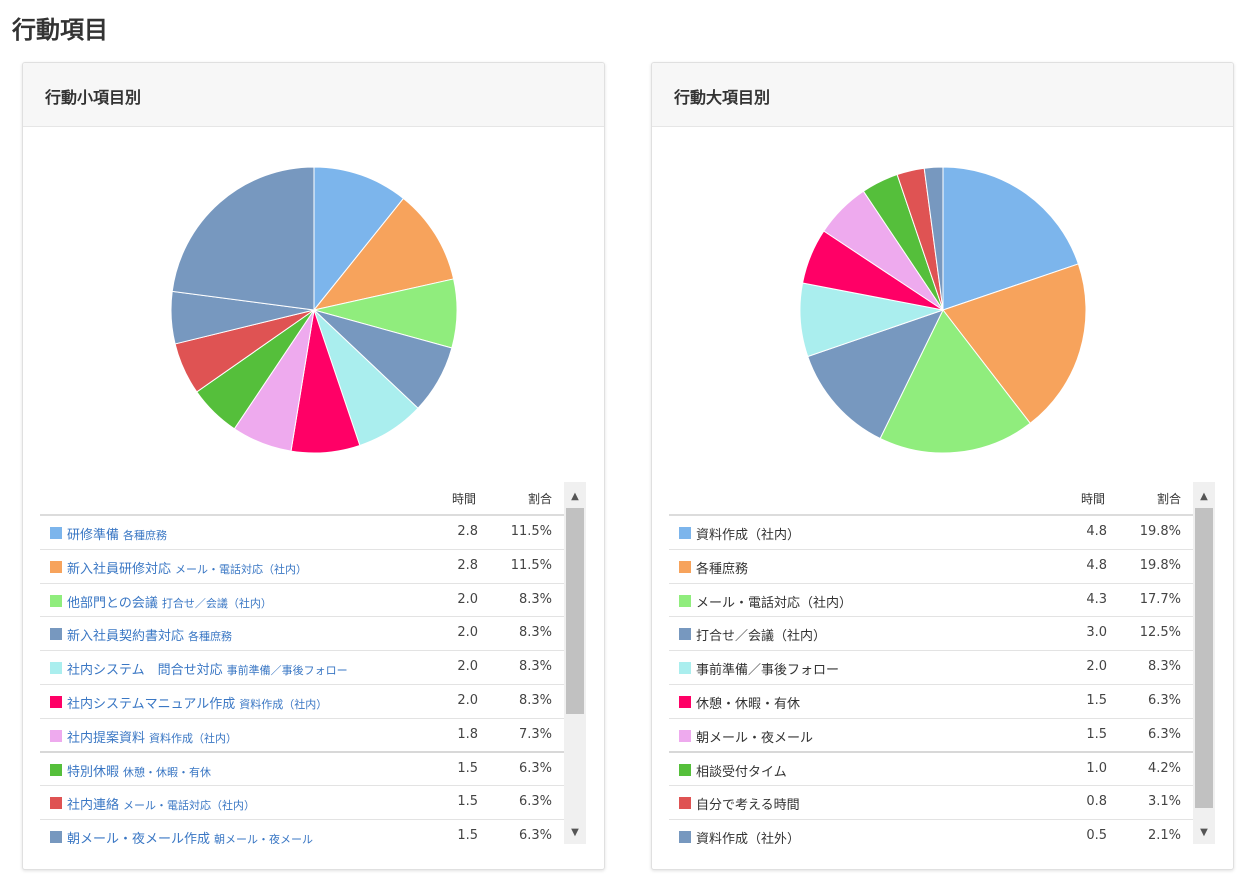  Describe the element at coordinates (1096, 768) in the screenshot. I see `row-time: 1.0` at that location.